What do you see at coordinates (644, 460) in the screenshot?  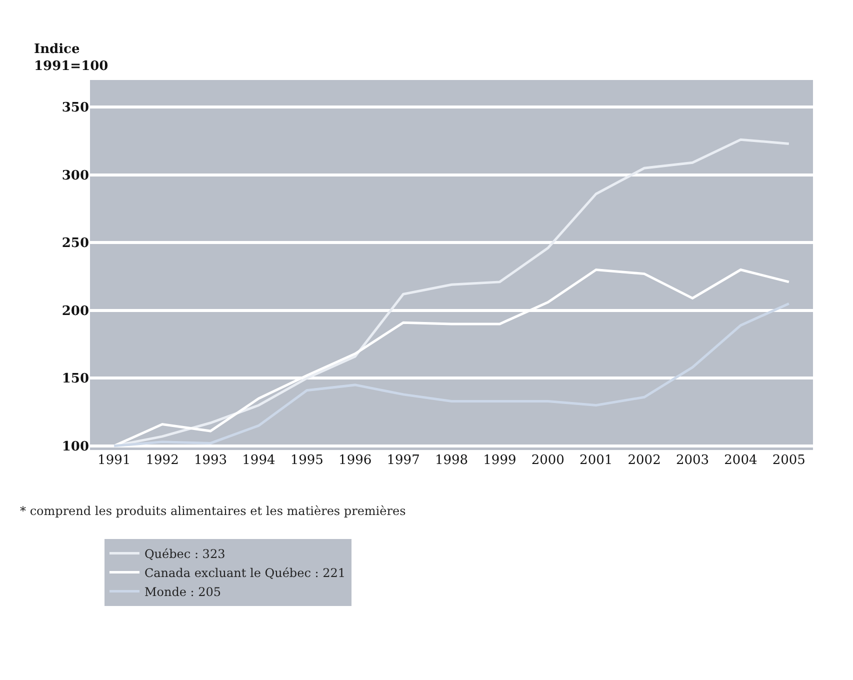 I see `x-tick-label: 2002` at bounding box center [644, 460].